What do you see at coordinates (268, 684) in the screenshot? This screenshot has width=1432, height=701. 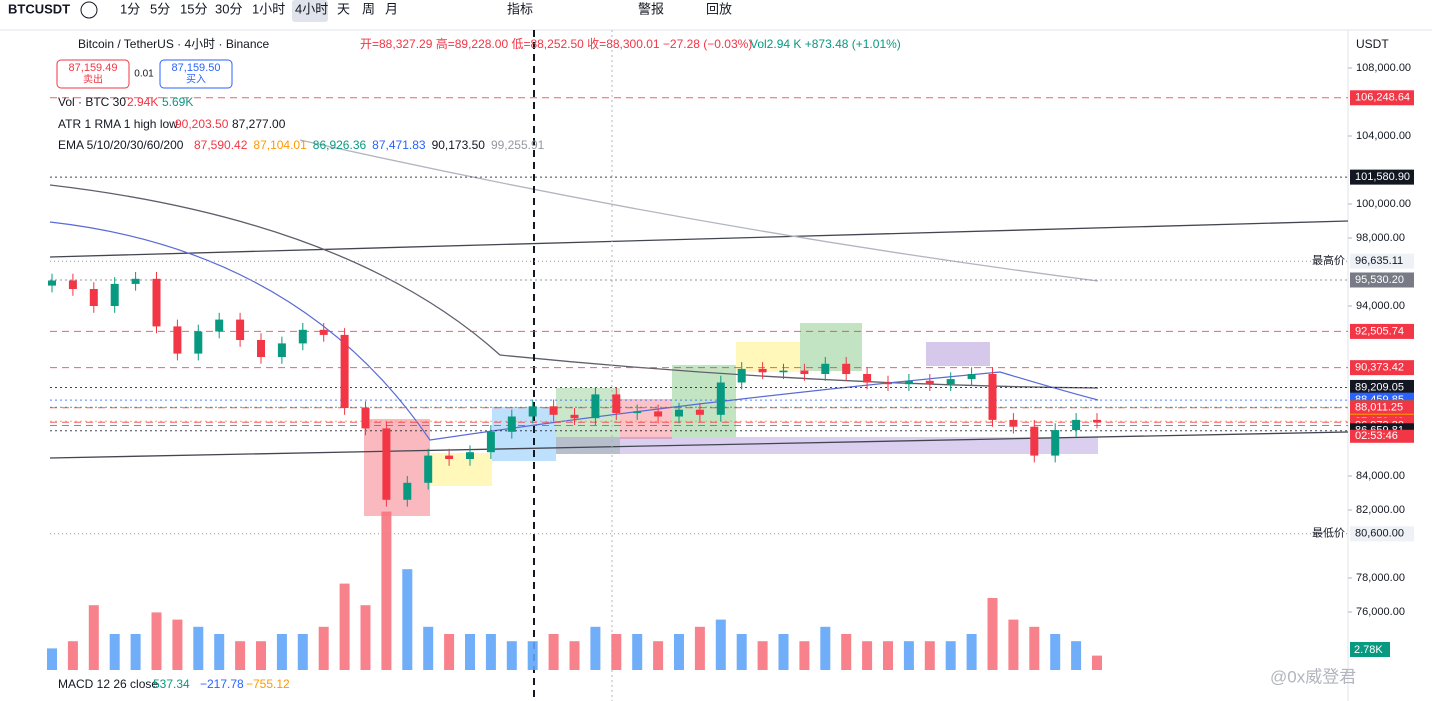 I see `macd-value: −755.12` at bounding box center [268, 684].